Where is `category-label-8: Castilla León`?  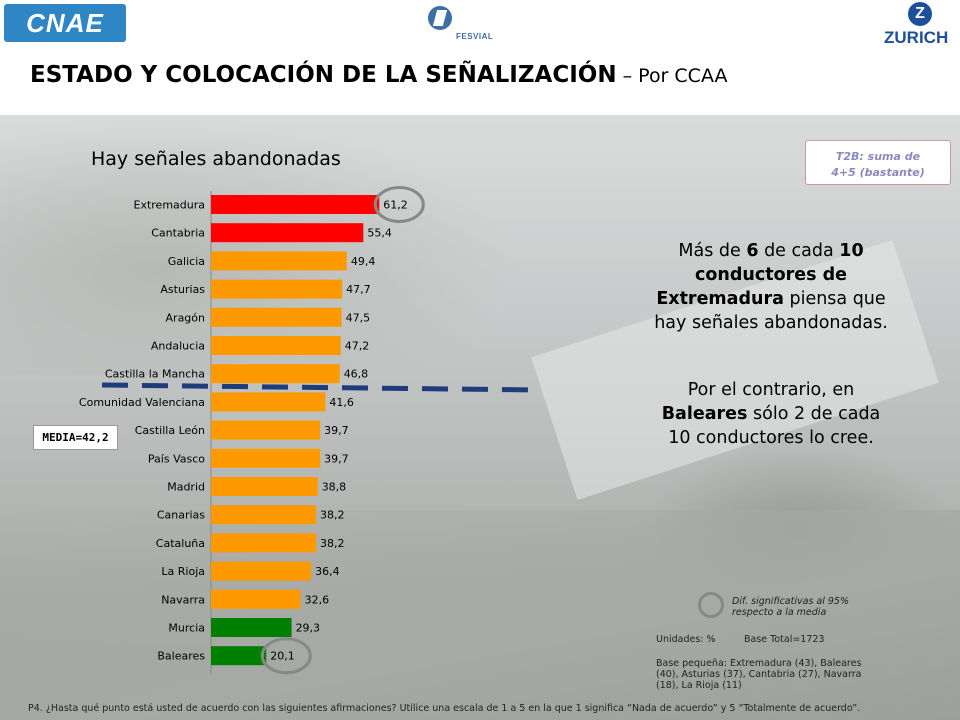 category-label-8: Castilla León is located at coordinates (170, 430).